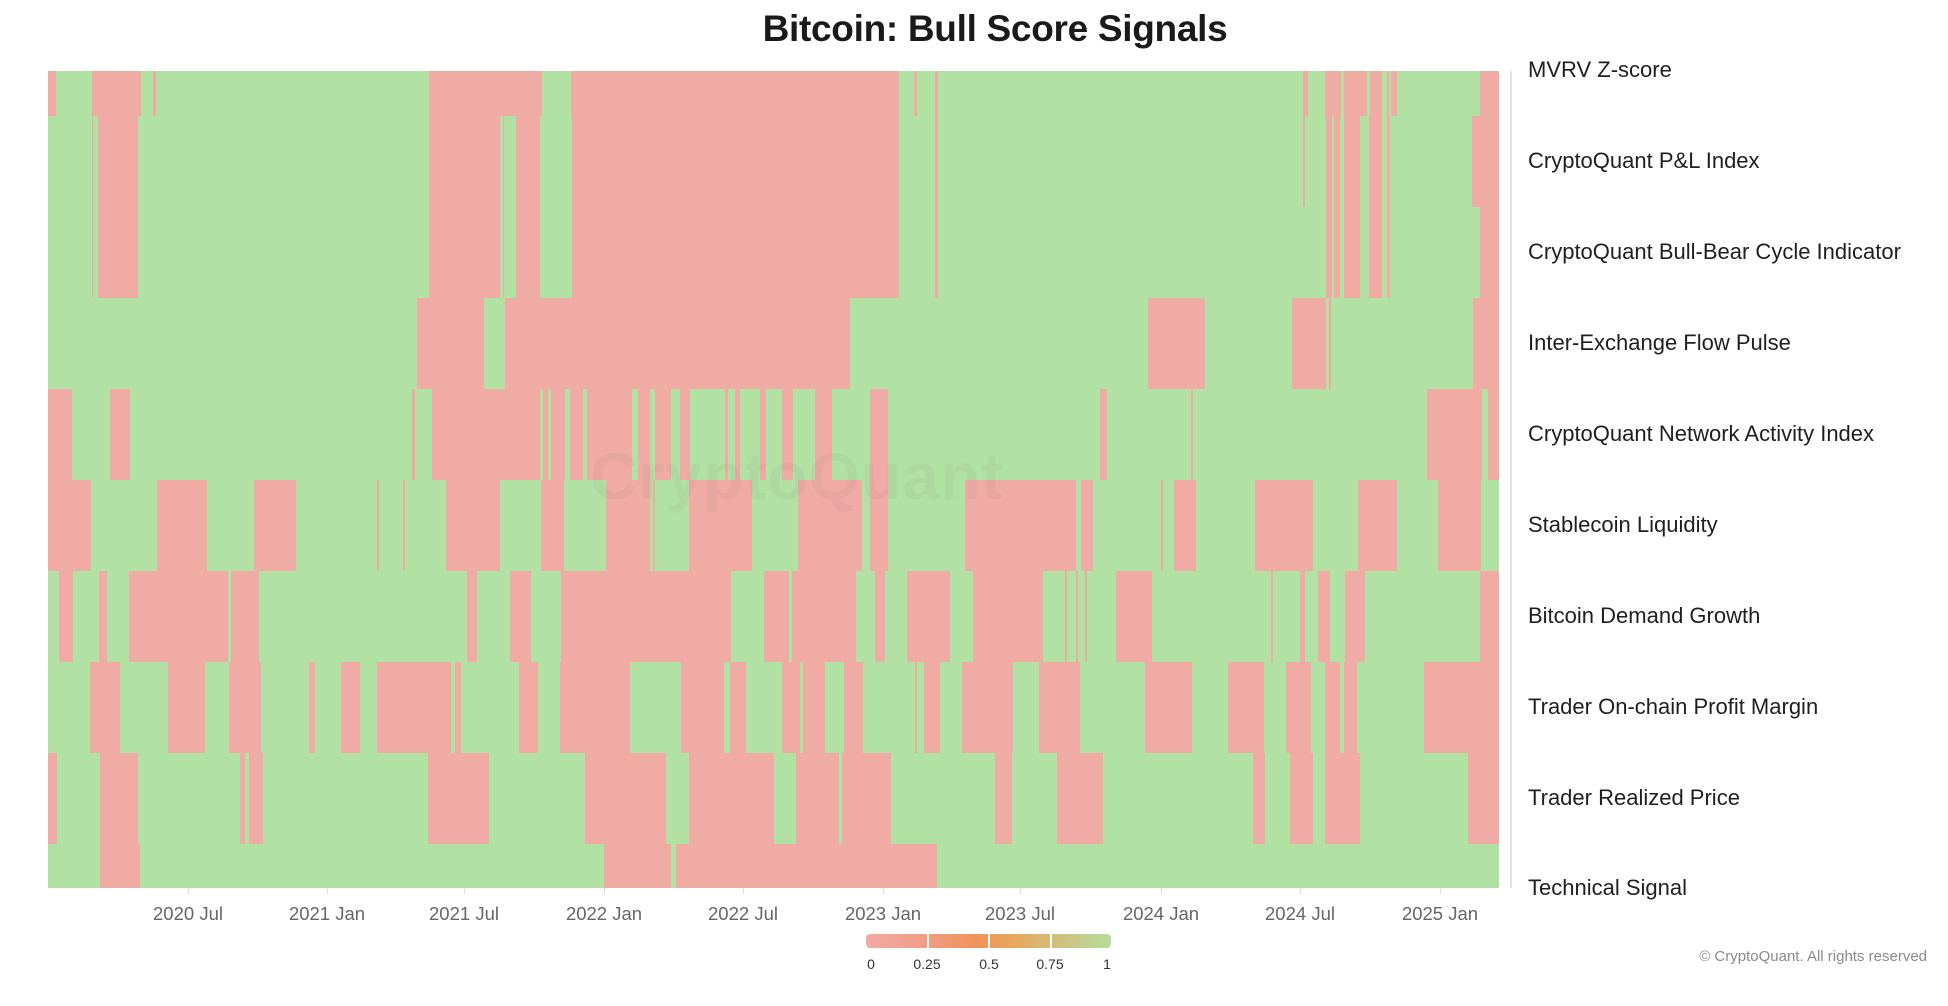 The height and width of the screenshot is (1006, 1948). What do you see at coordinates (188, 913) in the screenshot?
I see `x-tick-label: 2020 Jul` at bounding box center [188, 913].